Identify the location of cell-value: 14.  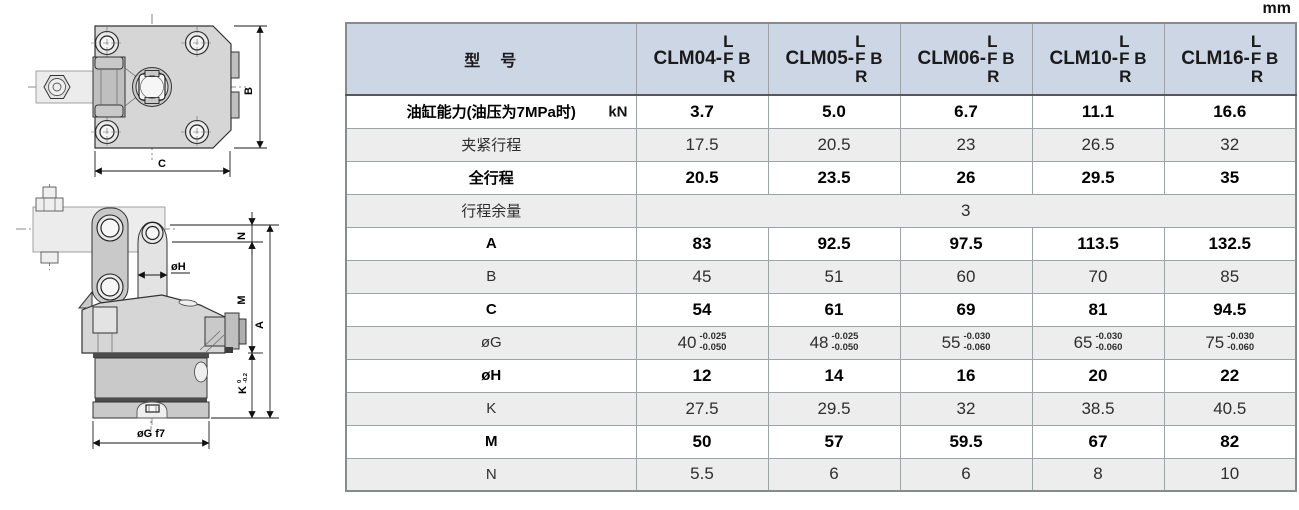
(834, 375).